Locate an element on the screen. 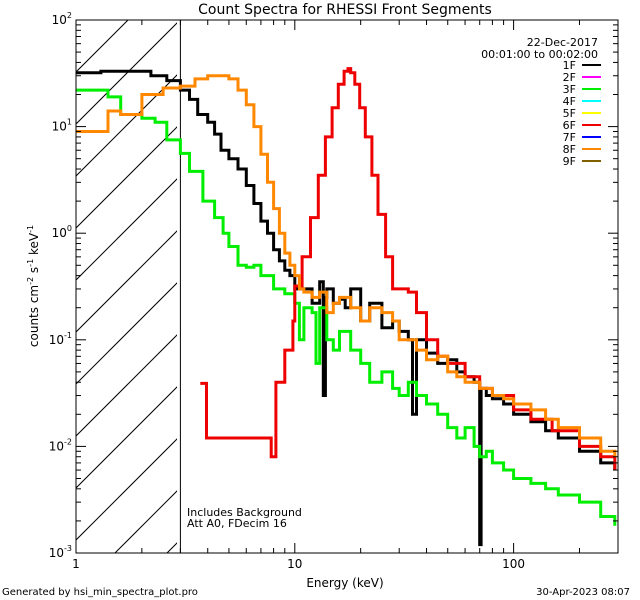  y-axis-label-part: keV is located at coordinates (34, 245).